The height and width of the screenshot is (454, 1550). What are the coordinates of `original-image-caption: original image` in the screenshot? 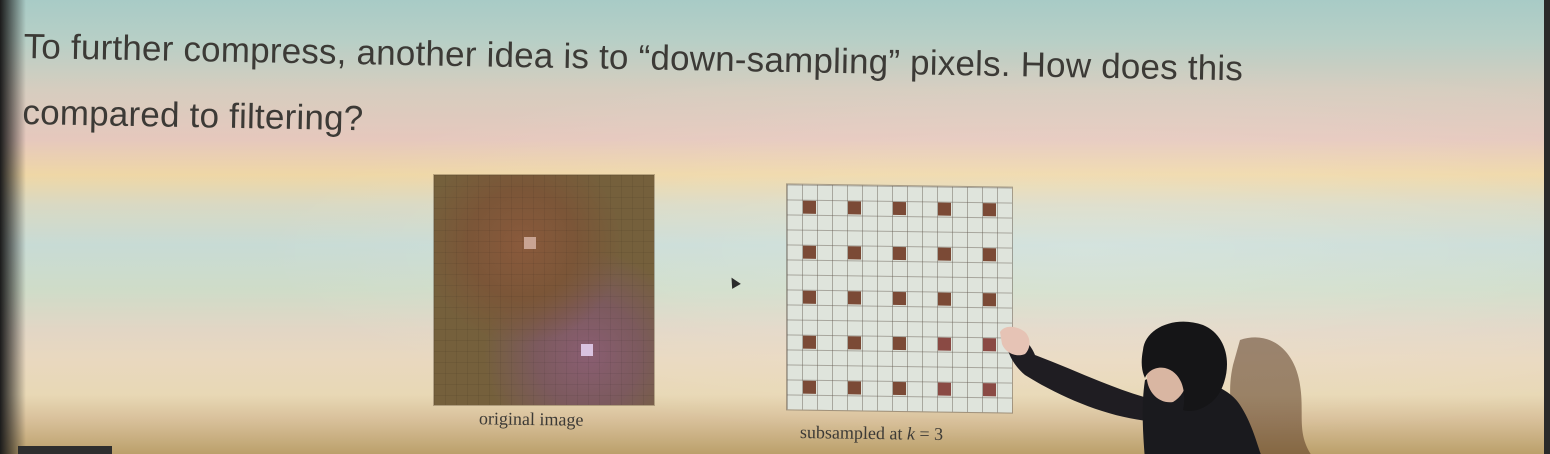 It's located at (531, 419).